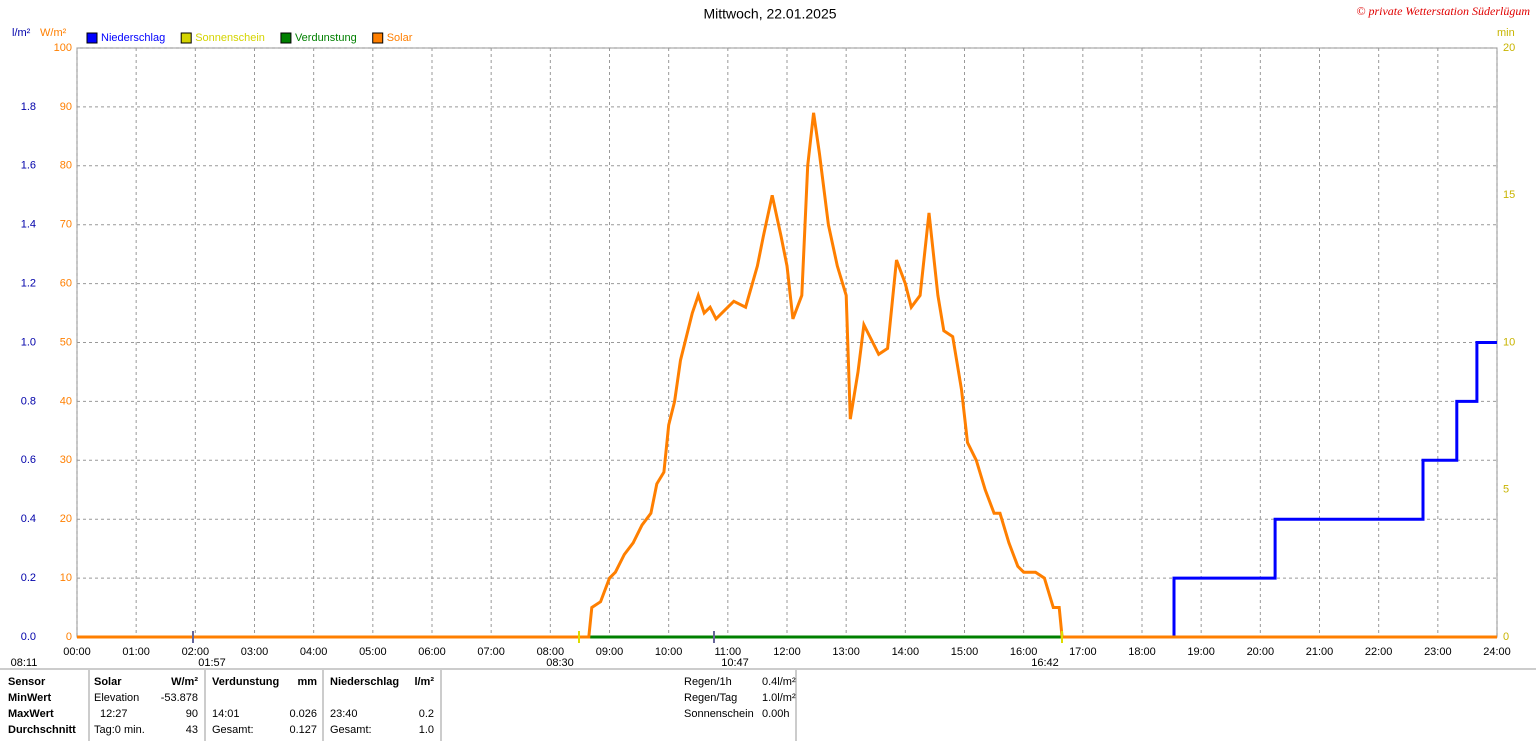 The width and height of the screenshot is (1536, 741). I want to click on table-cell: Durchschnitt, so click(42, 730).